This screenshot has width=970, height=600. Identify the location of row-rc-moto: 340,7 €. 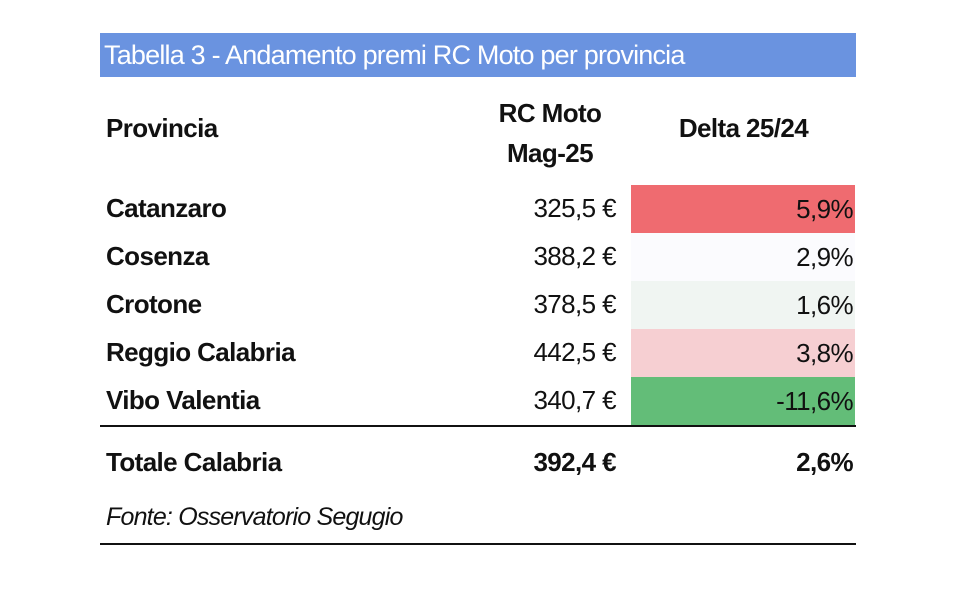
(574, 400).